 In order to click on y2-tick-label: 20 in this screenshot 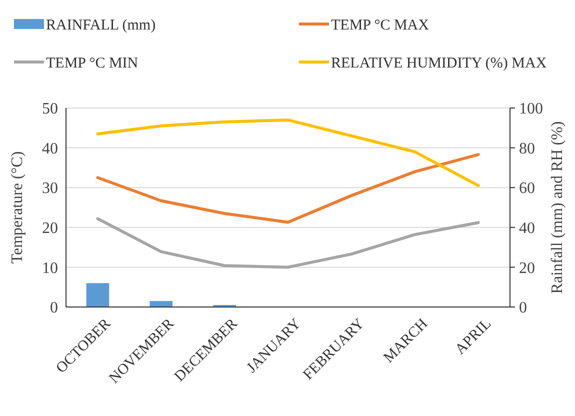, I will do `click(527, 268)`.